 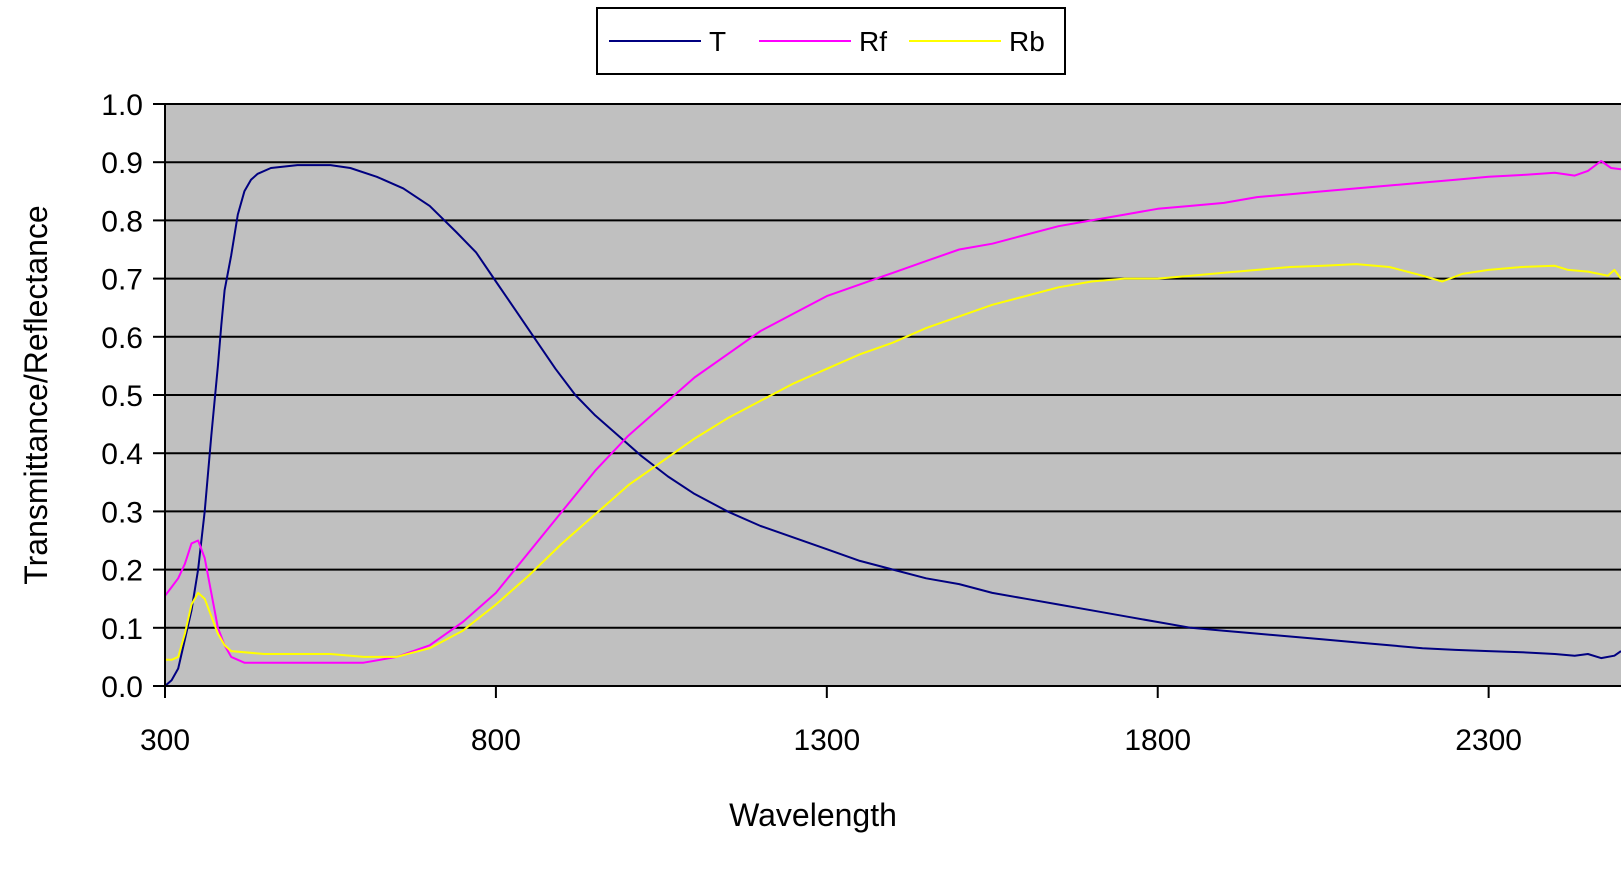 What do you see at coordinates (1027, 41) in the screenshot?
I see `legend-label-rb: Rb` at bounding box center [1027, 41].